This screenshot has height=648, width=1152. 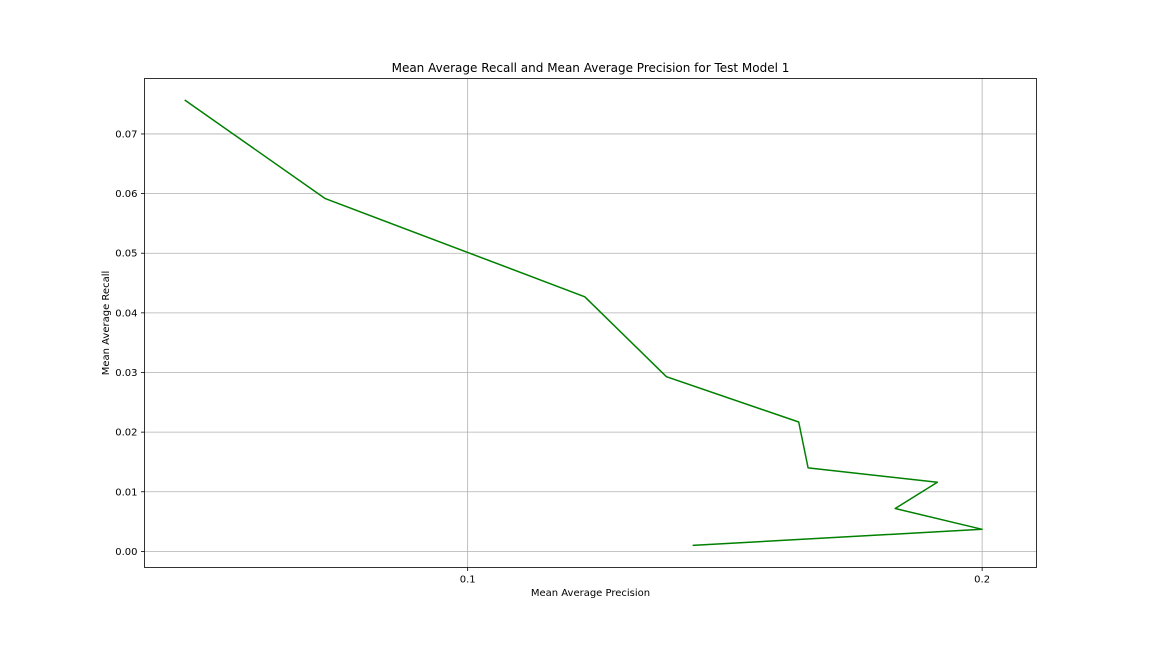 What do you see at coordinates (590, 593) in the screenshot?
I see `x-axis-label: Mean Average Precision` at bounding box center [590, 593].